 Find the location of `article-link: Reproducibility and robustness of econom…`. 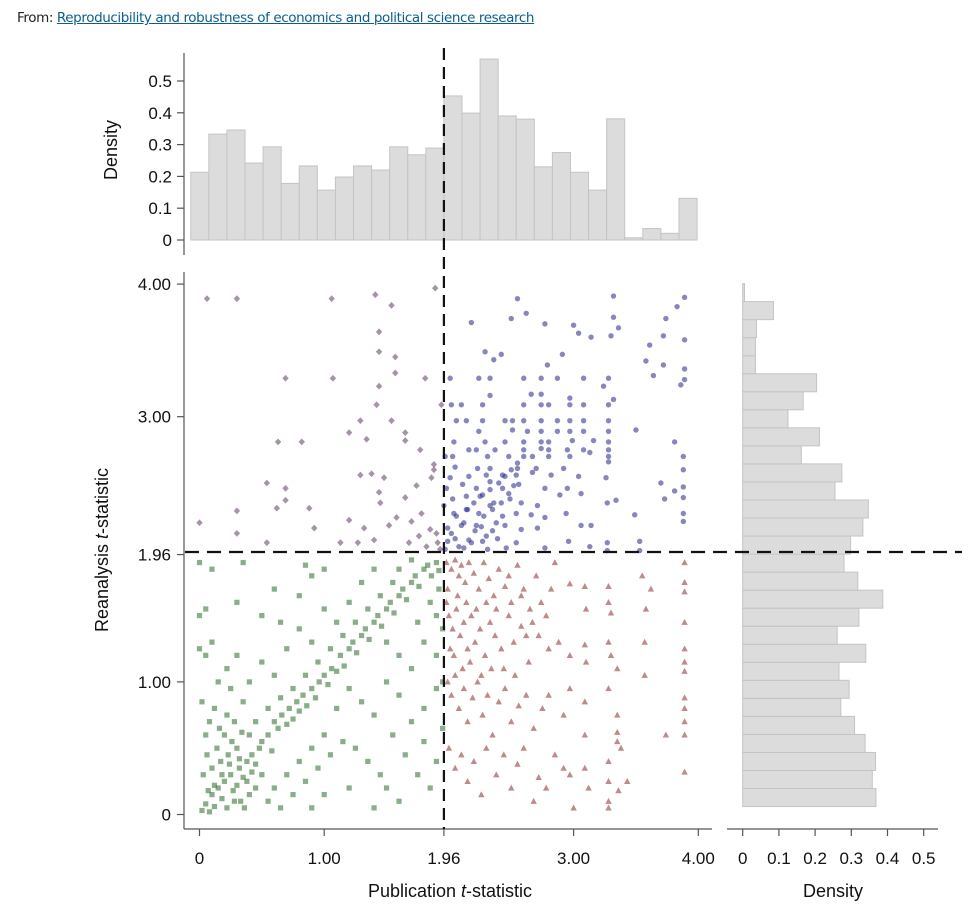

article-link: Reproducibility and robustness of econom… is located at coordinates (295, 18).